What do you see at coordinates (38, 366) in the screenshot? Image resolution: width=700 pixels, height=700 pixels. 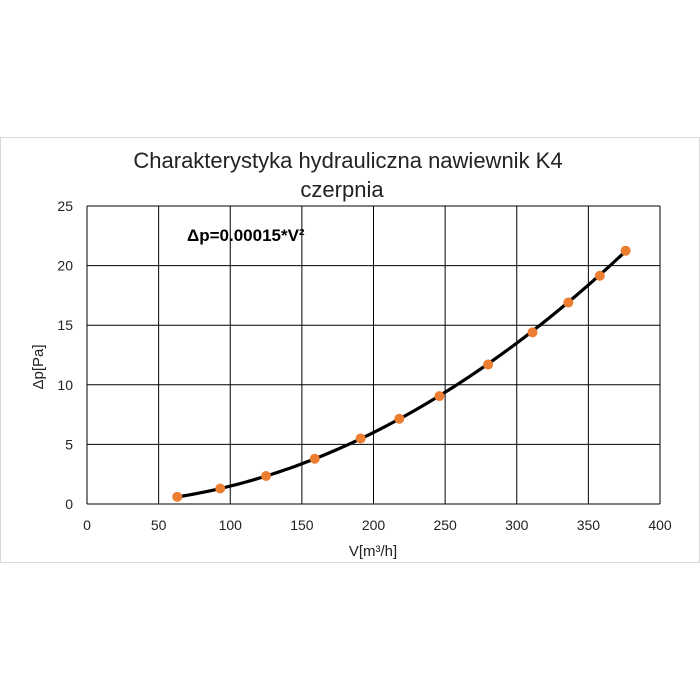 I see `y-axis-label: Δp[Pa]` at bounding box center [38, 366].